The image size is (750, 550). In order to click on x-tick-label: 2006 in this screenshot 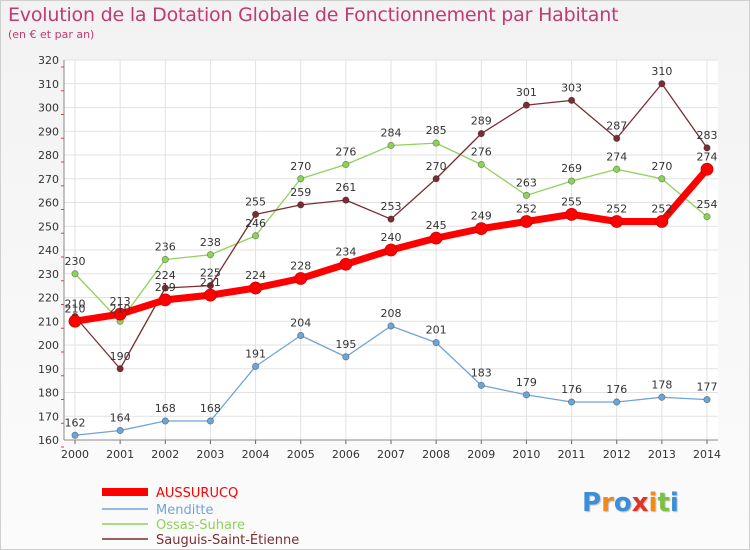, I will do `click(346, 454)`.